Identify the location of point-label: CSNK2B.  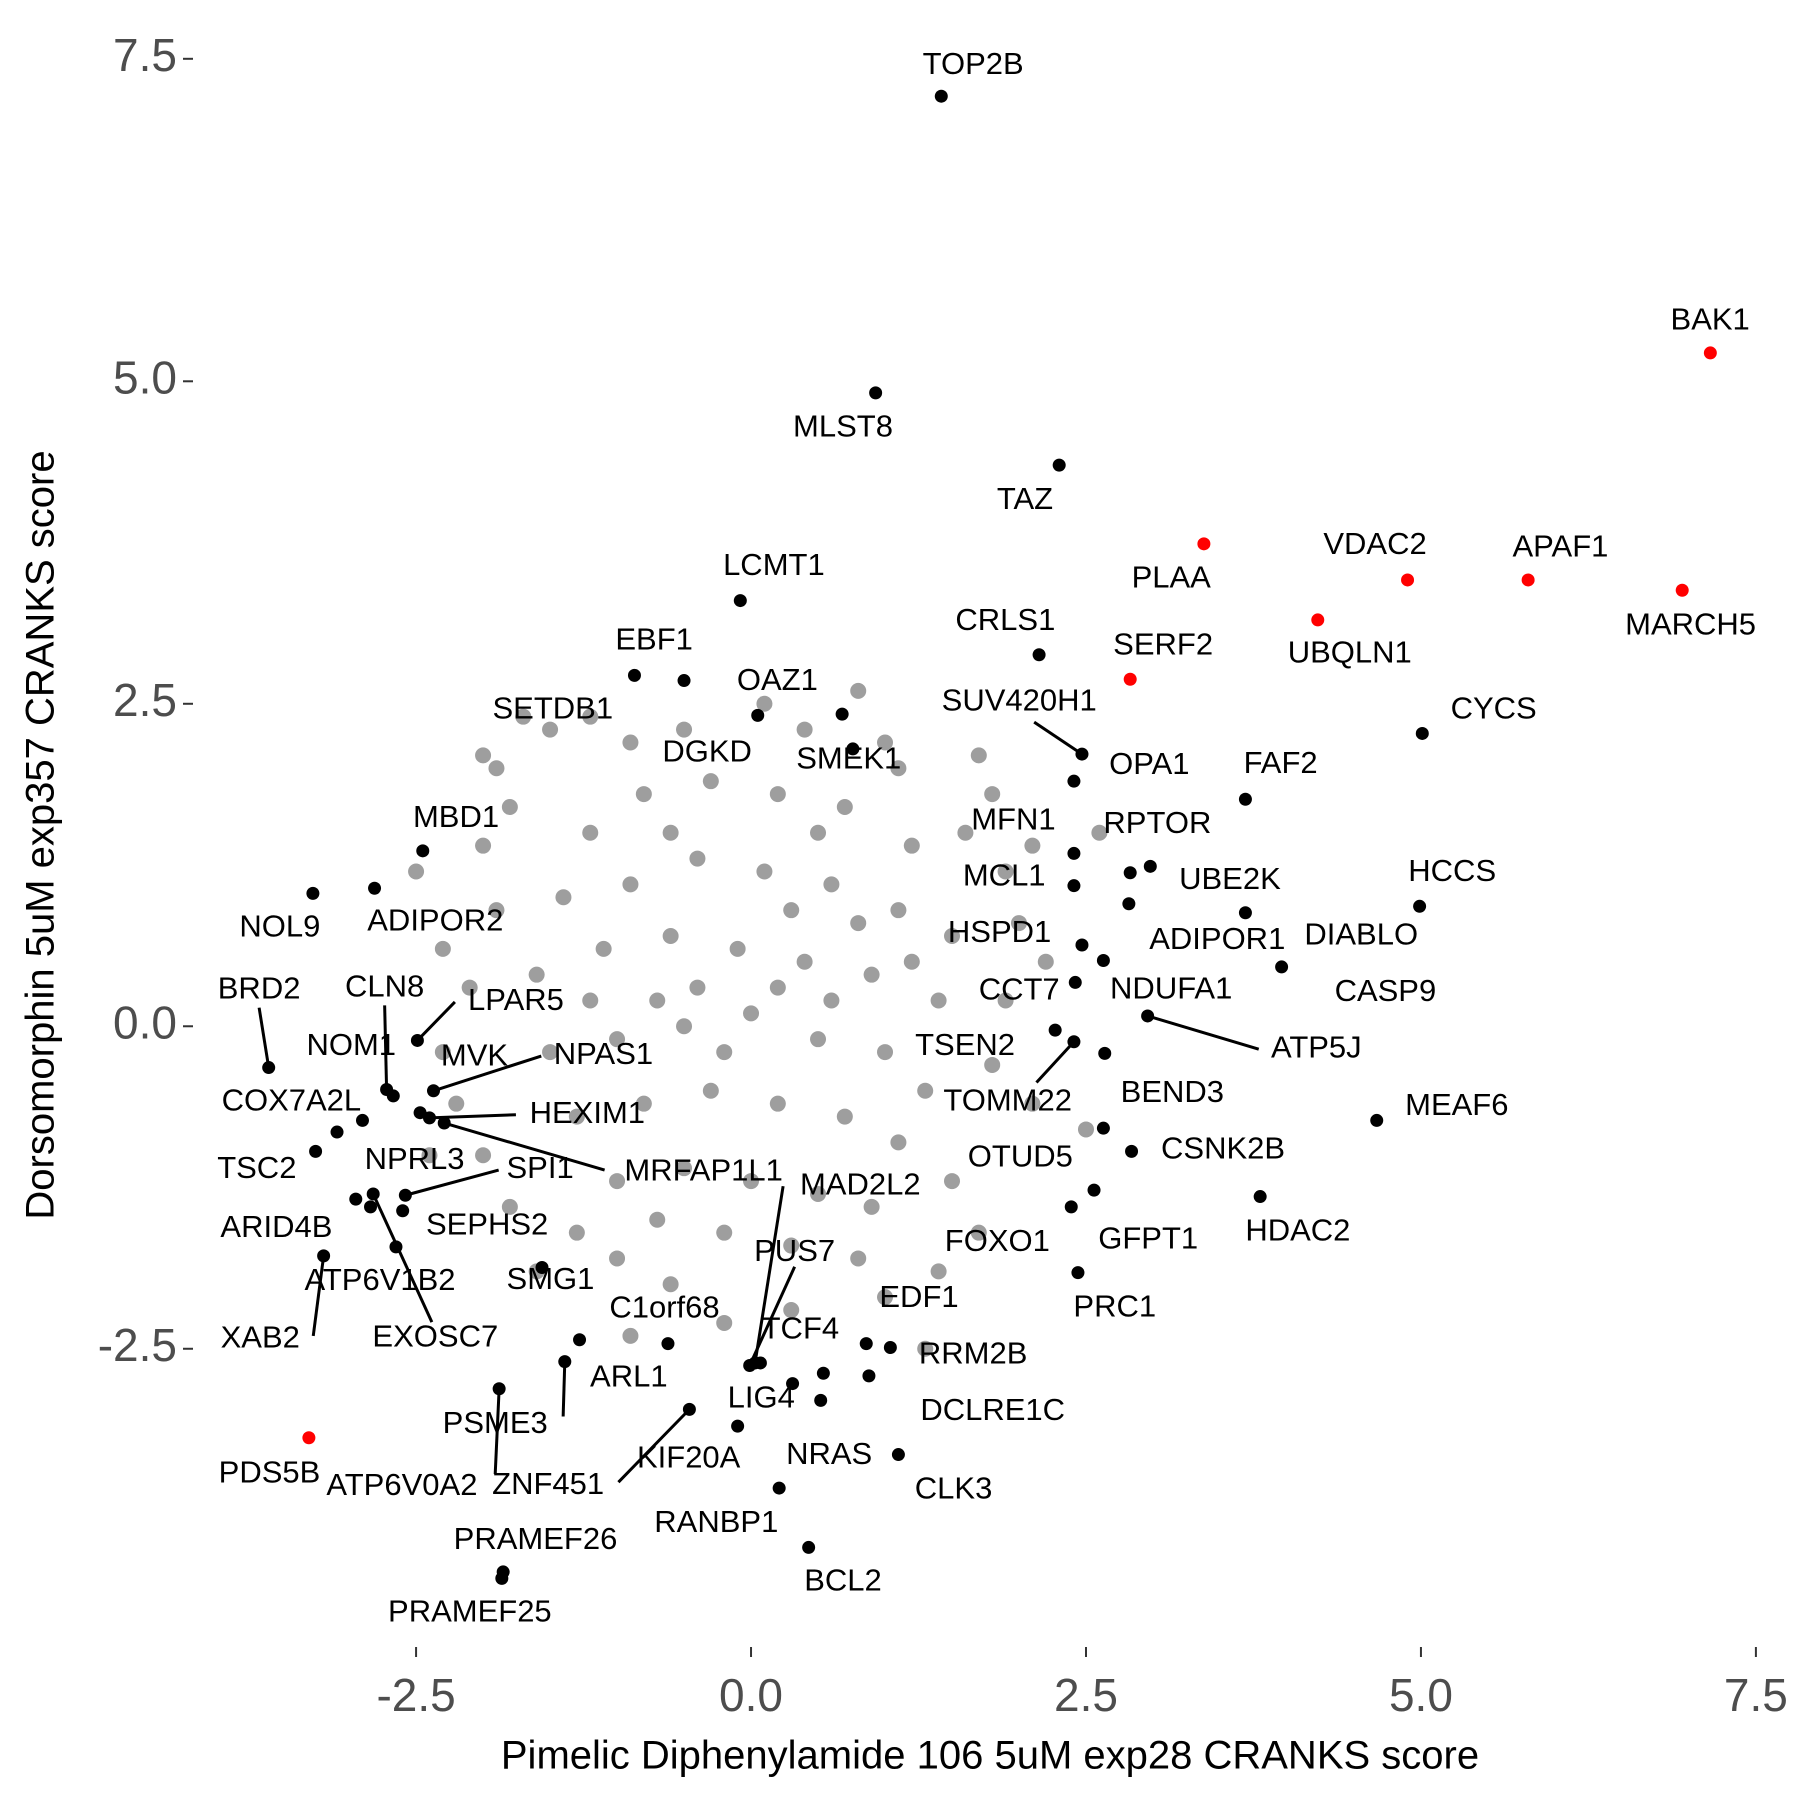
(1223, 1148).